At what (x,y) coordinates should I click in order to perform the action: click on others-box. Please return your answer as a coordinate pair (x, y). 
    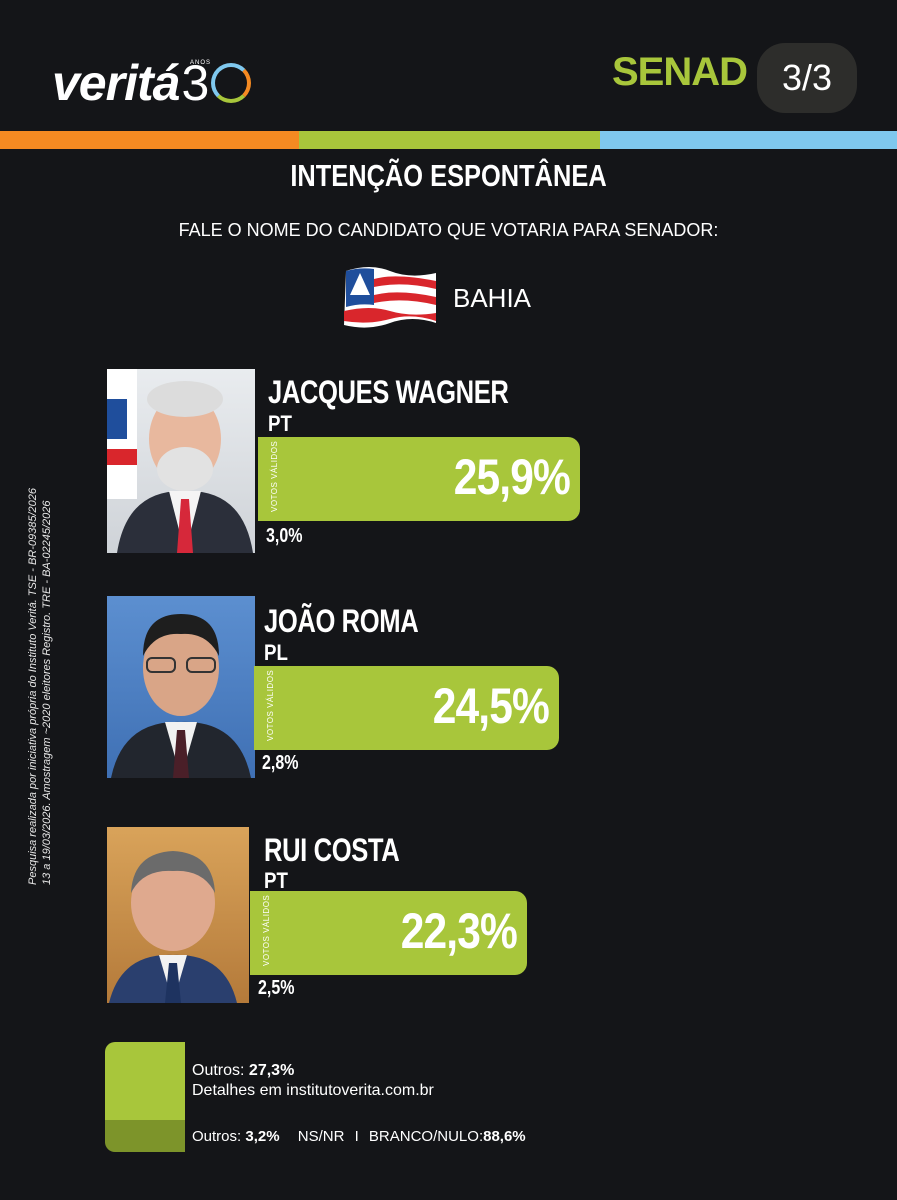
    Looking at the image, I should click on (145, 1097).